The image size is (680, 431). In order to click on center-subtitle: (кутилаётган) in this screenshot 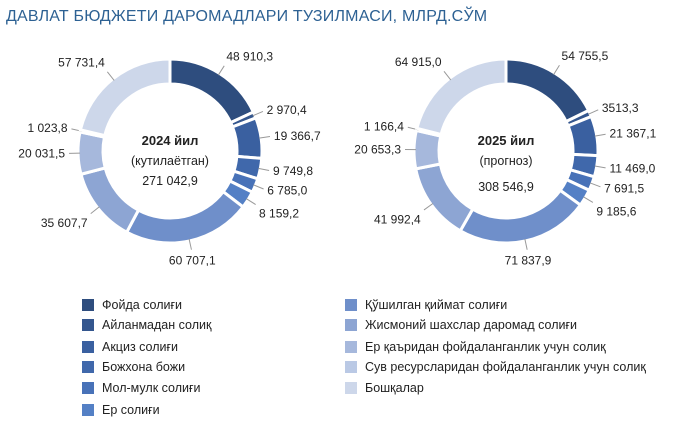, I will do `click(170, 161)`.